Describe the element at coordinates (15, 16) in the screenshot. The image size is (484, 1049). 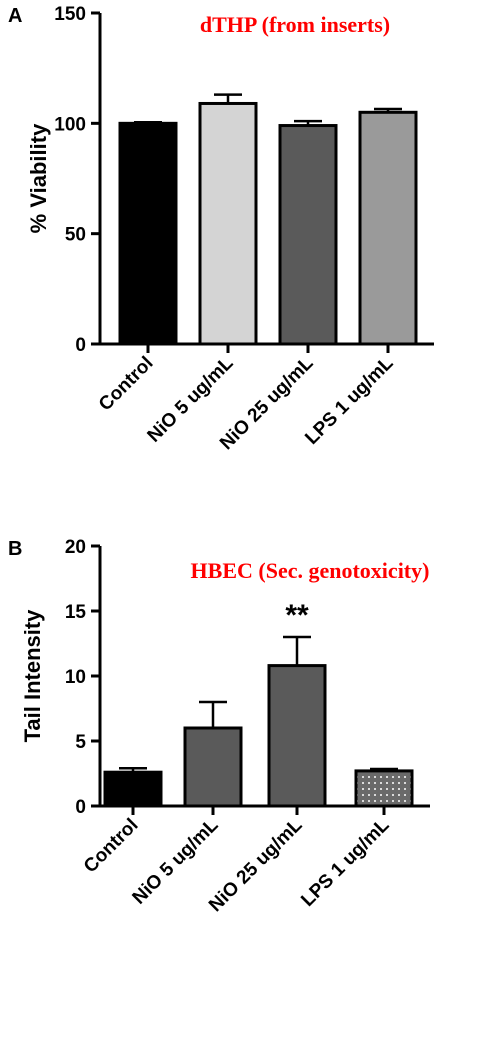
I see `panel-letter: A` at that location.